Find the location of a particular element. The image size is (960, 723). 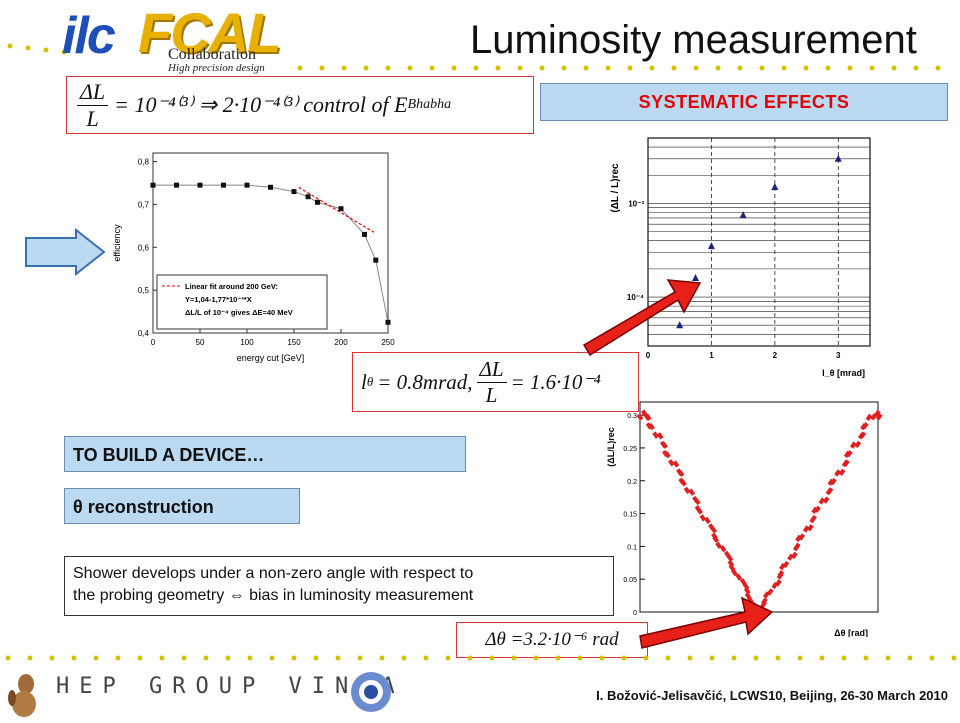

y-axis-label: (ΔL/L)rec is located at coordinates (611, 446).